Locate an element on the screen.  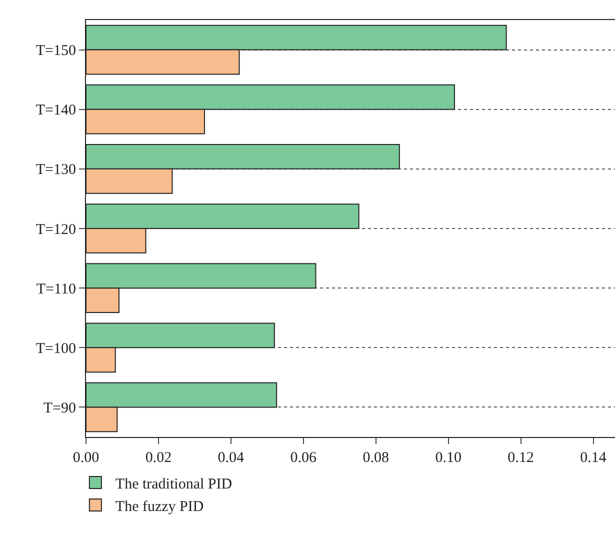
legend-label: The fuzzy PID is located at coordinates (159, 506).